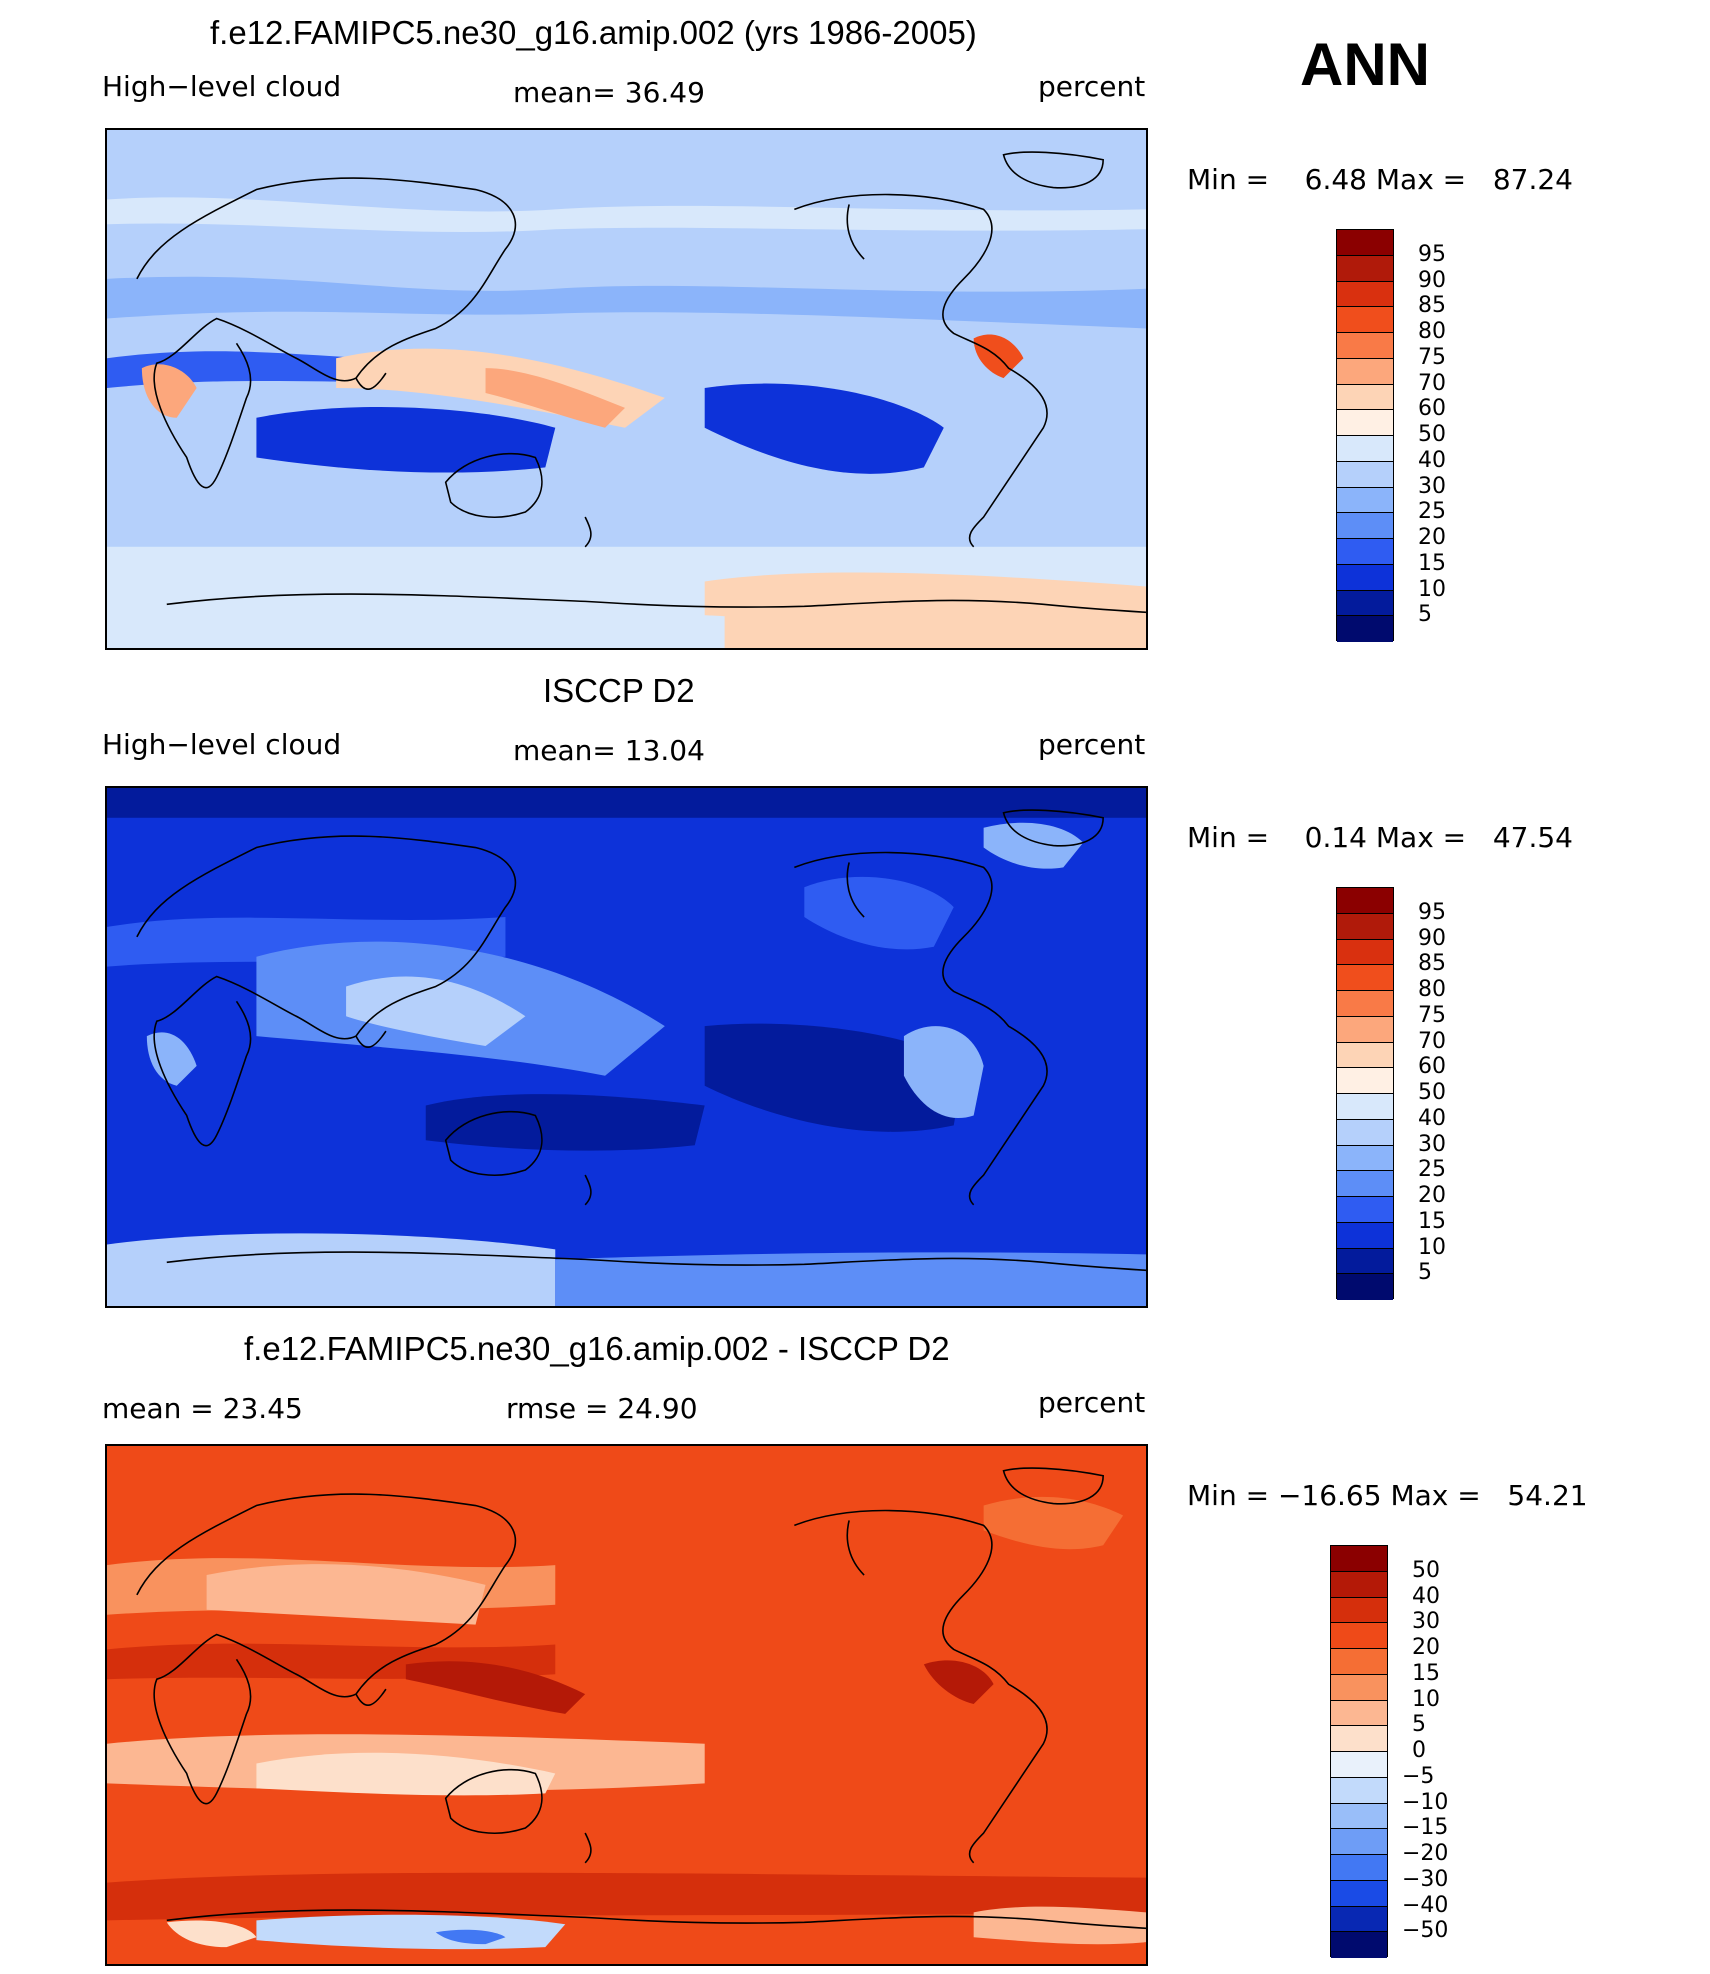 This screenshot has height=1974, width=1710. I want to click on panel3-colorbar, so click(1359, 1751).